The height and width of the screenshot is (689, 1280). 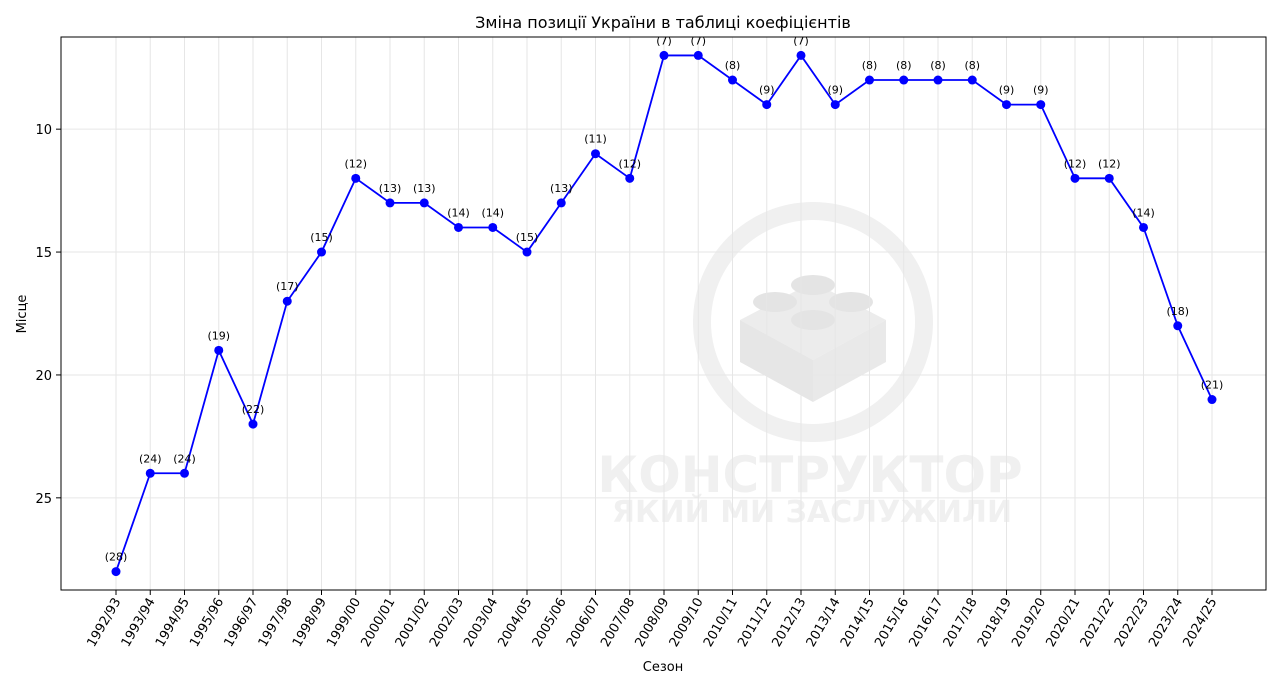 What do you see at coordinates (287, 286) in the screenshot?
I see `data-label: (17)` at bounding box center [287, 286].